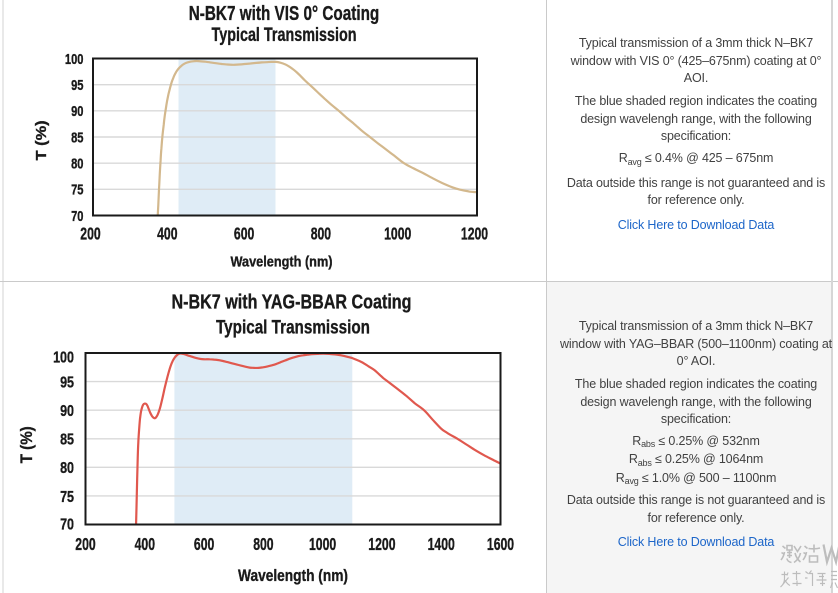  What do you see at coordinates (292, 303) in the screenshot?
I see `svg-text: N-BK7 with YAG-BBAR Coating` at bounding box center [292, 303].